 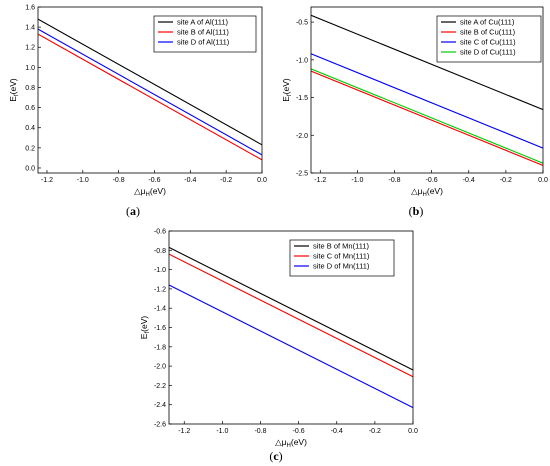 I want to click on y-tick-label: -0.6, so click(x=160, y=232).